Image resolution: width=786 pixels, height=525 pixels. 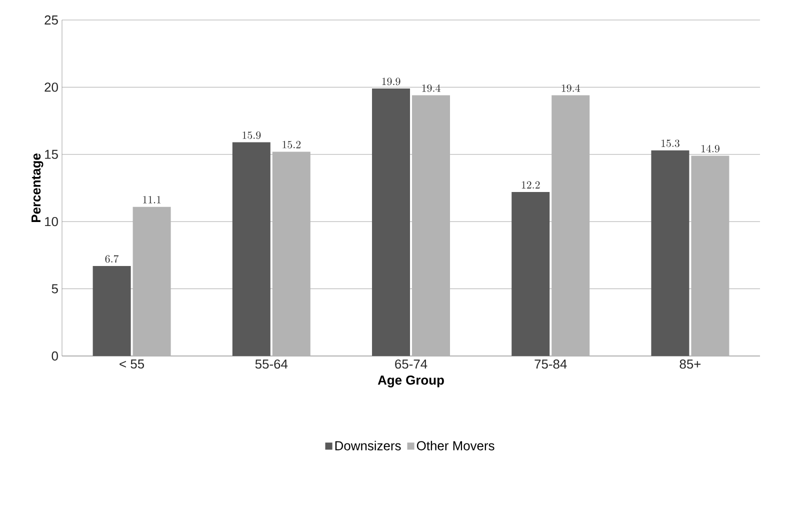 What do you see at coordinates (251, 136) in the screenshot?
I see `data-label: 15.9` at bounding box center [251, 136].